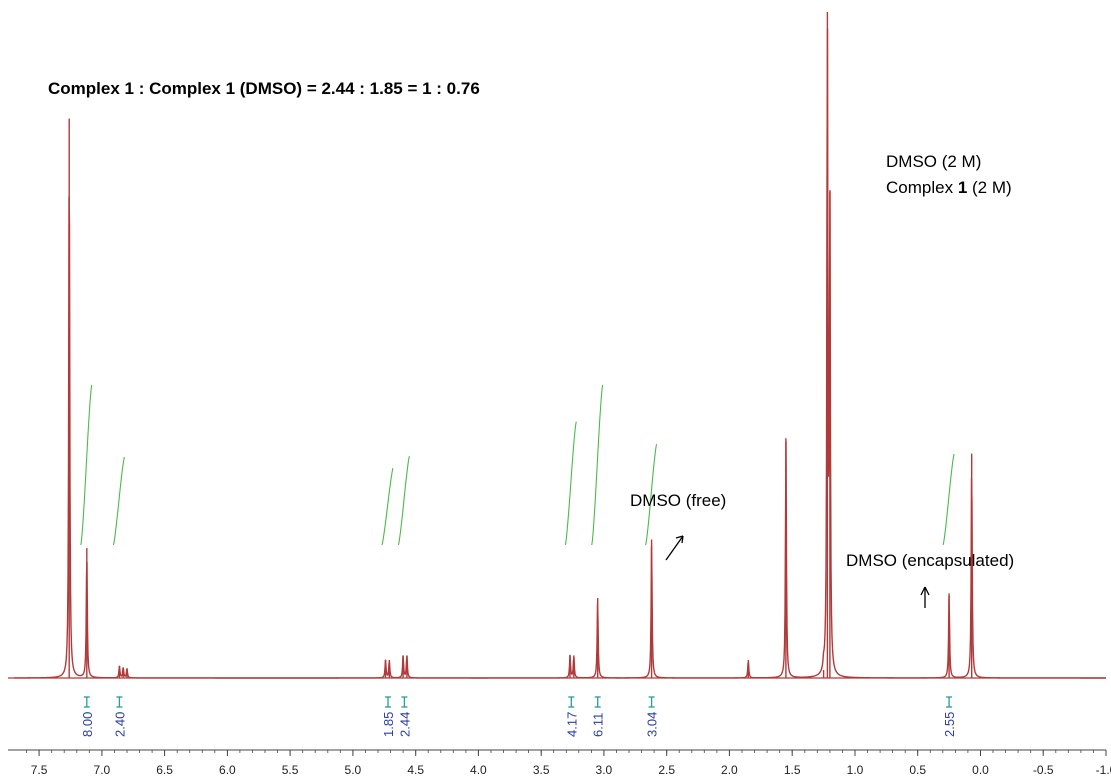 The width and height of the screenshot is (1111, 782). I want to click on integral-value-4: 4.17, so click(571, 724).